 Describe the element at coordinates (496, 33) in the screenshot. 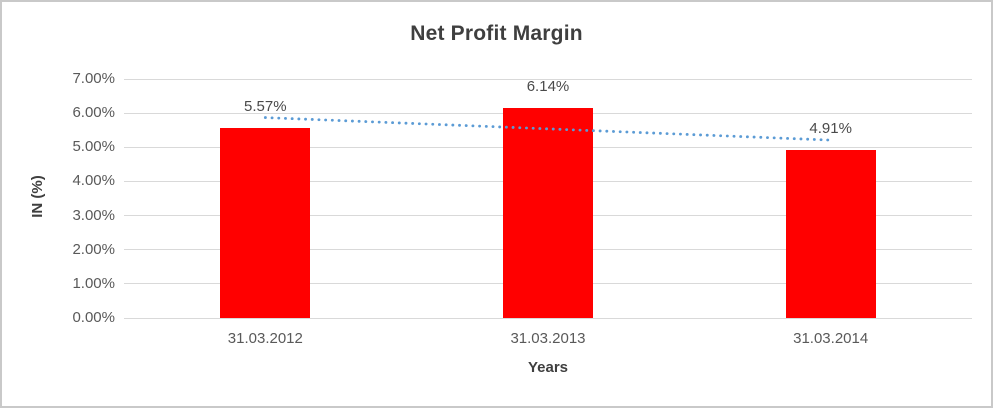

I see `chart-title: Net Profit Margin` at that location.